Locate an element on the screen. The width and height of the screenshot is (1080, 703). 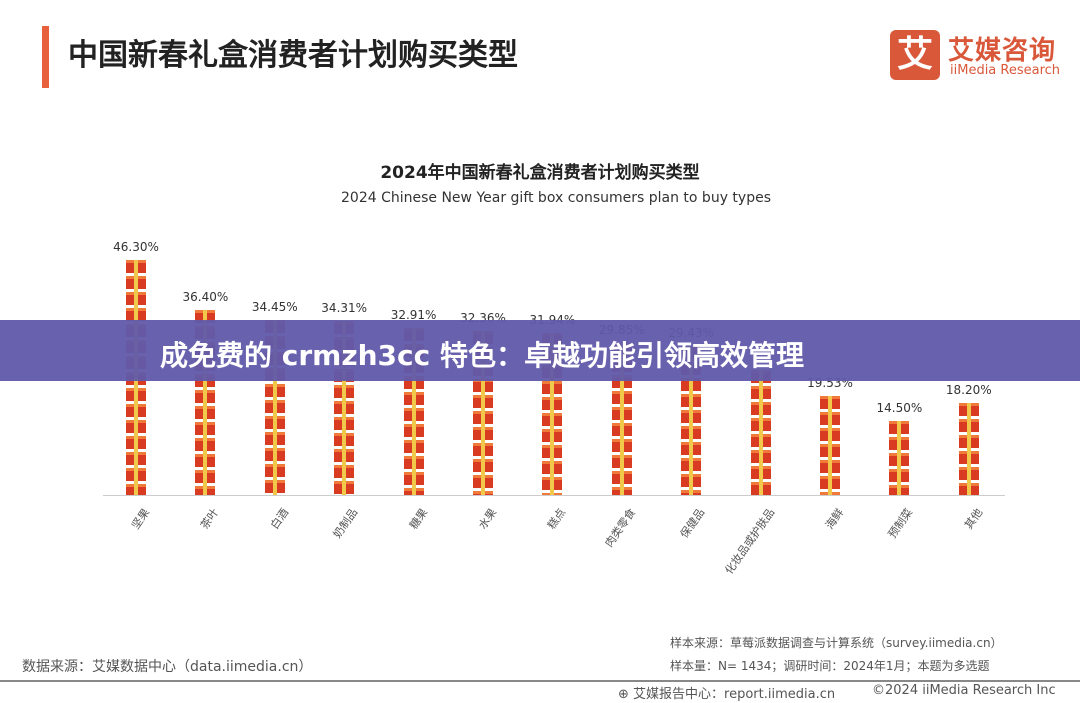
banner-text: 成免费的 crmzh3cc 特色：卓越功能引领高效管理 is located at coordinates (482, 355).